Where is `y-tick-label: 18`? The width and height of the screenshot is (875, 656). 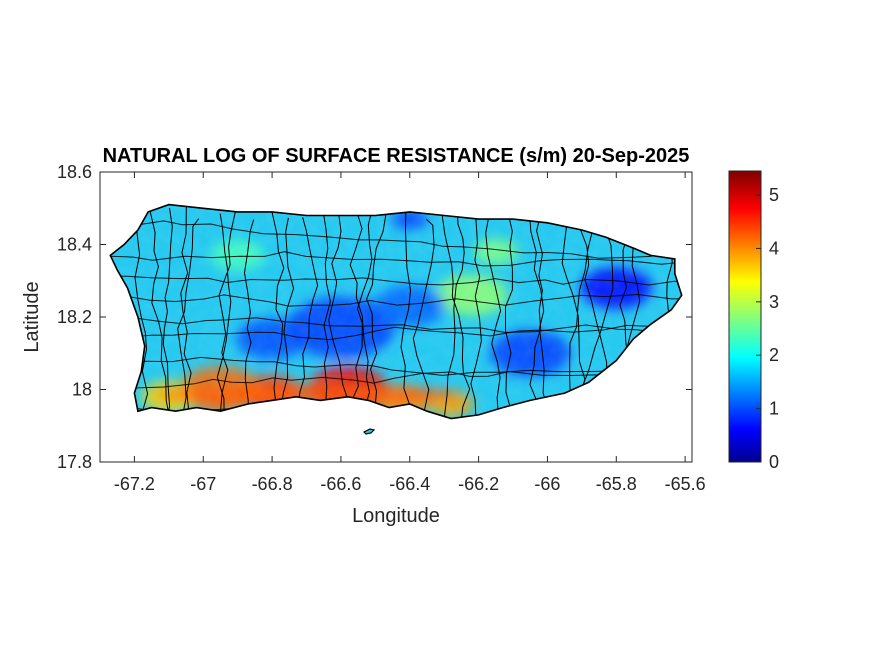 y-tick-label: 18 is located at coordinates (82, 390).